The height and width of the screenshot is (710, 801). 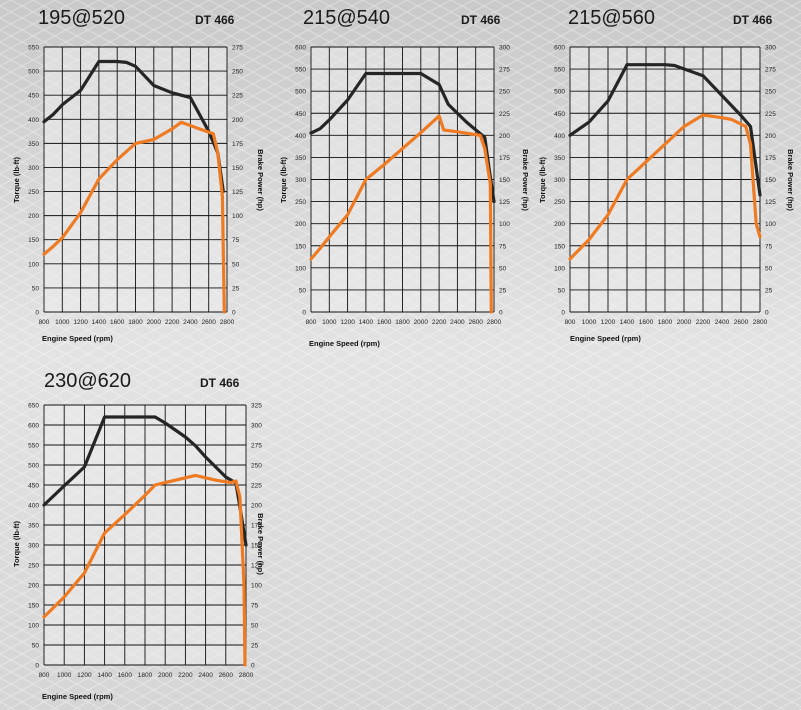 What do you see at coordinates (33, 96) in the screenshot?
I see `y-left-tick-label: 450` at bounding box center [33, 96].